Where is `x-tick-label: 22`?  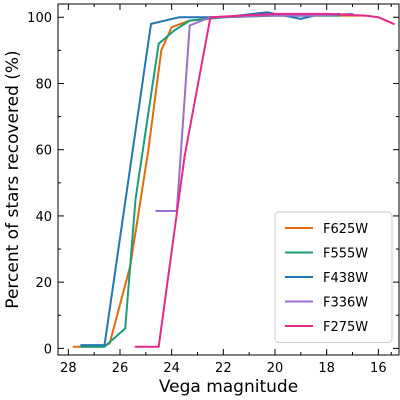
x-tick-label: 22 is located at coordinates (223, 368).